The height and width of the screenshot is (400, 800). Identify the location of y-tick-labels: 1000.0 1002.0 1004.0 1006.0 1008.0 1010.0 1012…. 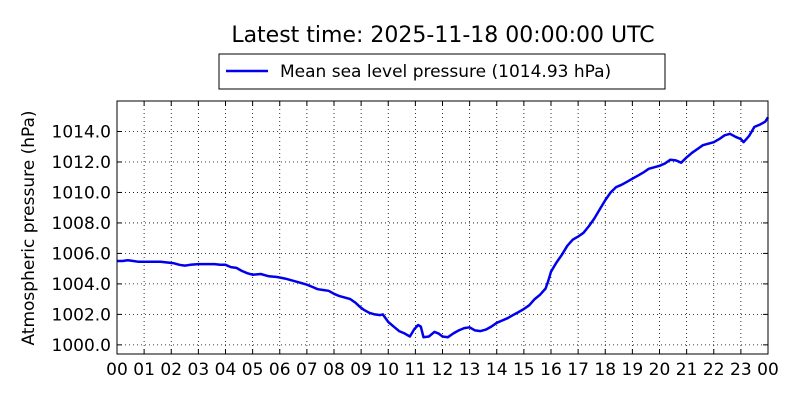
(81, 238).